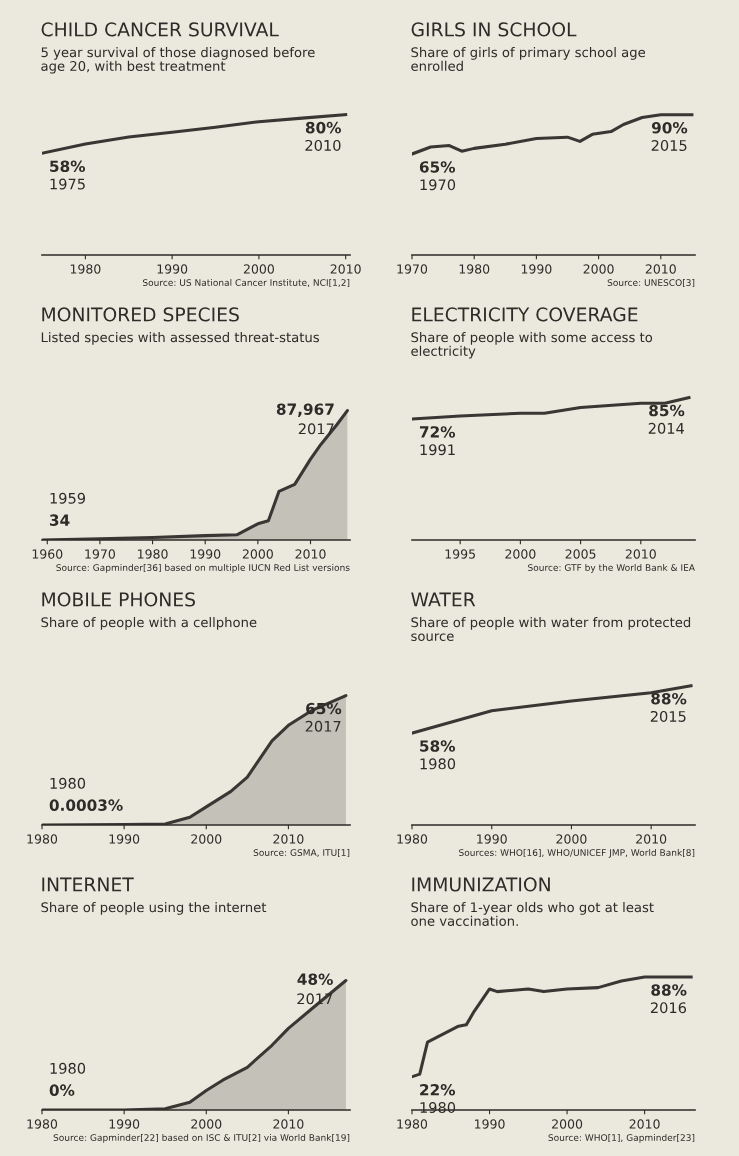 Image resolution: width=739 pixels, height=1156 pixels. Describe the element at coordinates (201, 1138) in the screenshot. I see `source-note: Source: Gapminder[22] based on ISC & ITU[2] via World Bank[19]` at that location.